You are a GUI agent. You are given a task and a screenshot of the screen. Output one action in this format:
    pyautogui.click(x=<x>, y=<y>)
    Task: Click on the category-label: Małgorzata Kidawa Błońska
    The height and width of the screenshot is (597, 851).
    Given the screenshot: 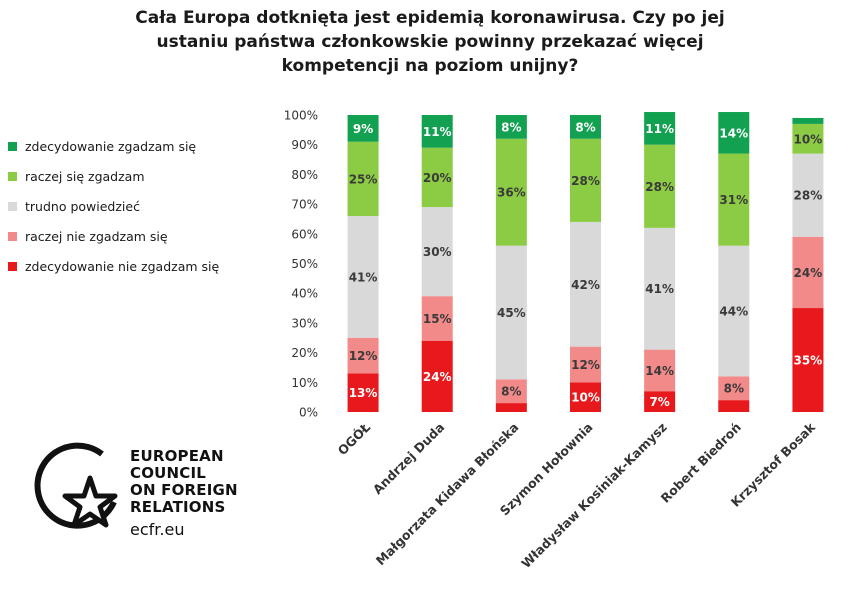 What is the action you would take?
    pyautogui.click(x=447, y=494)
    